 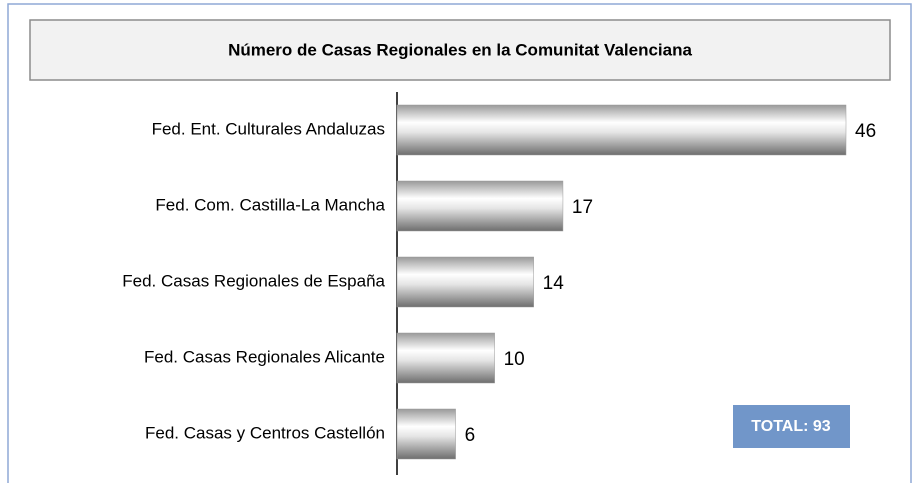 I want to click on value-label: 46, so click(x=865, y=131).